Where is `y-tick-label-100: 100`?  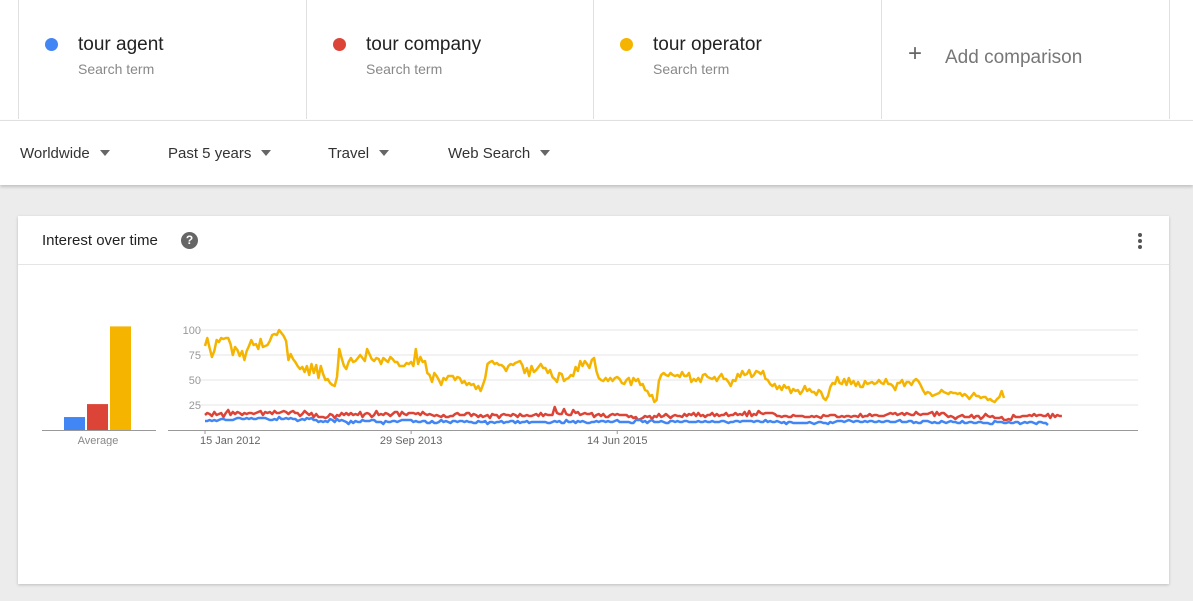
y-tick-label-100: 100 is located at coordinates (192, 331).